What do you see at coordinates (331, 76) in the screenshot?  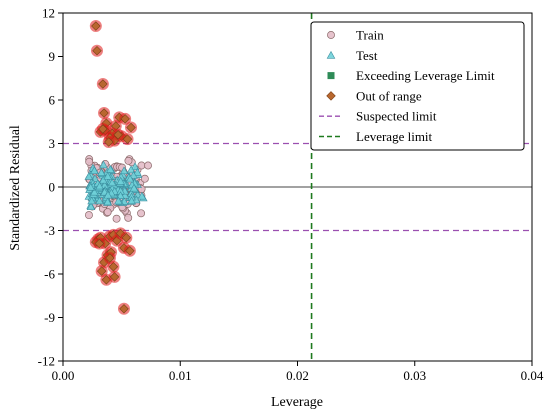 I see `legend-marker-exceeding` at bounding box center [331, 76].